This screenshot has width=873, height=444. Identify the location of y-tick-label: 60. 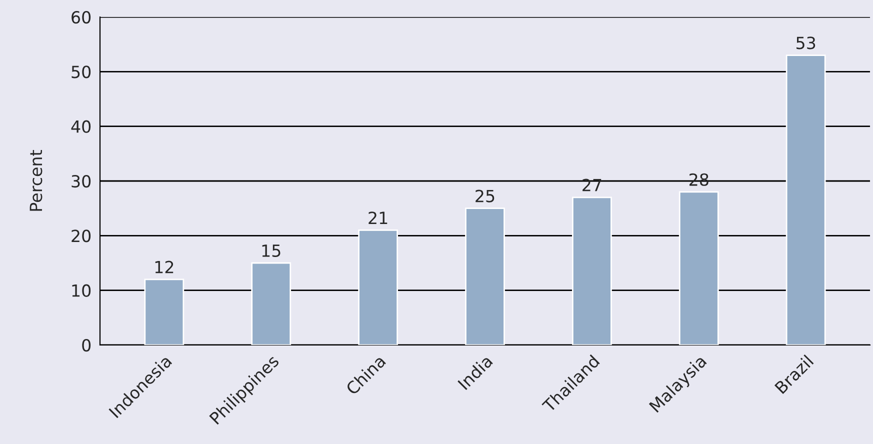
(81, 17).